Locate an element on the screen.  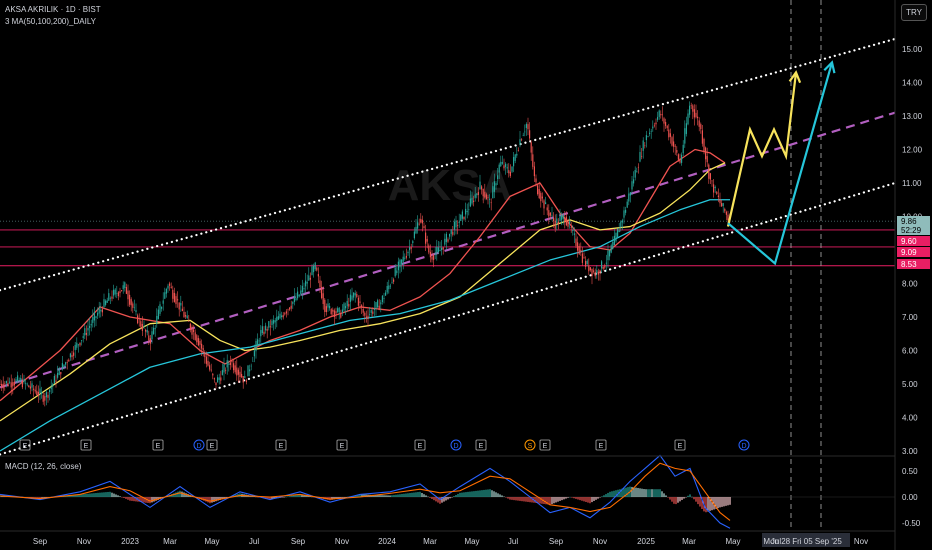
x-tick-label: 2025 is located at coordinates (646, 541).